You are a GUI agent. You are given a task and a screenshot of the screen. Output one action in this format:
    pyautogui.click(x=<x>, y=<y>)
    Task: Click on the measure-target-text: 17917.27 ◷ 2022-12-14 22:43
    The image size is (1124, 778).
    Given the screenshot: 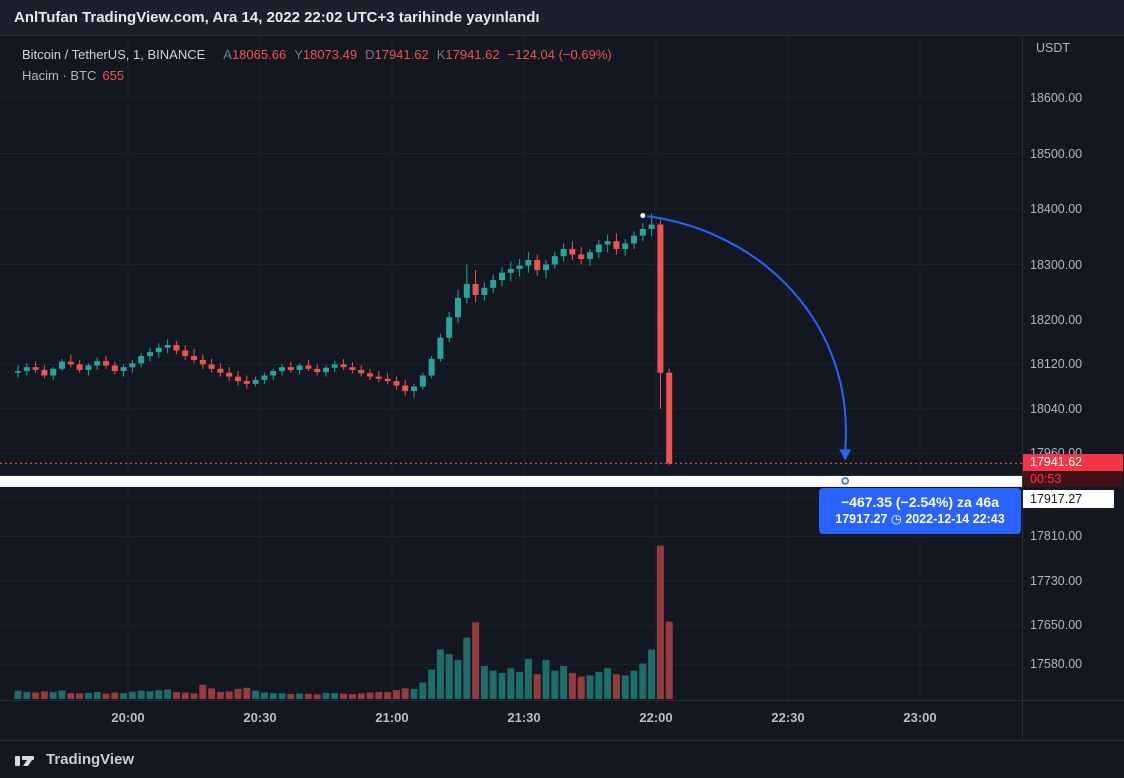 What is the action you would take?
    pyautogui.click(x=920, y=519)
    